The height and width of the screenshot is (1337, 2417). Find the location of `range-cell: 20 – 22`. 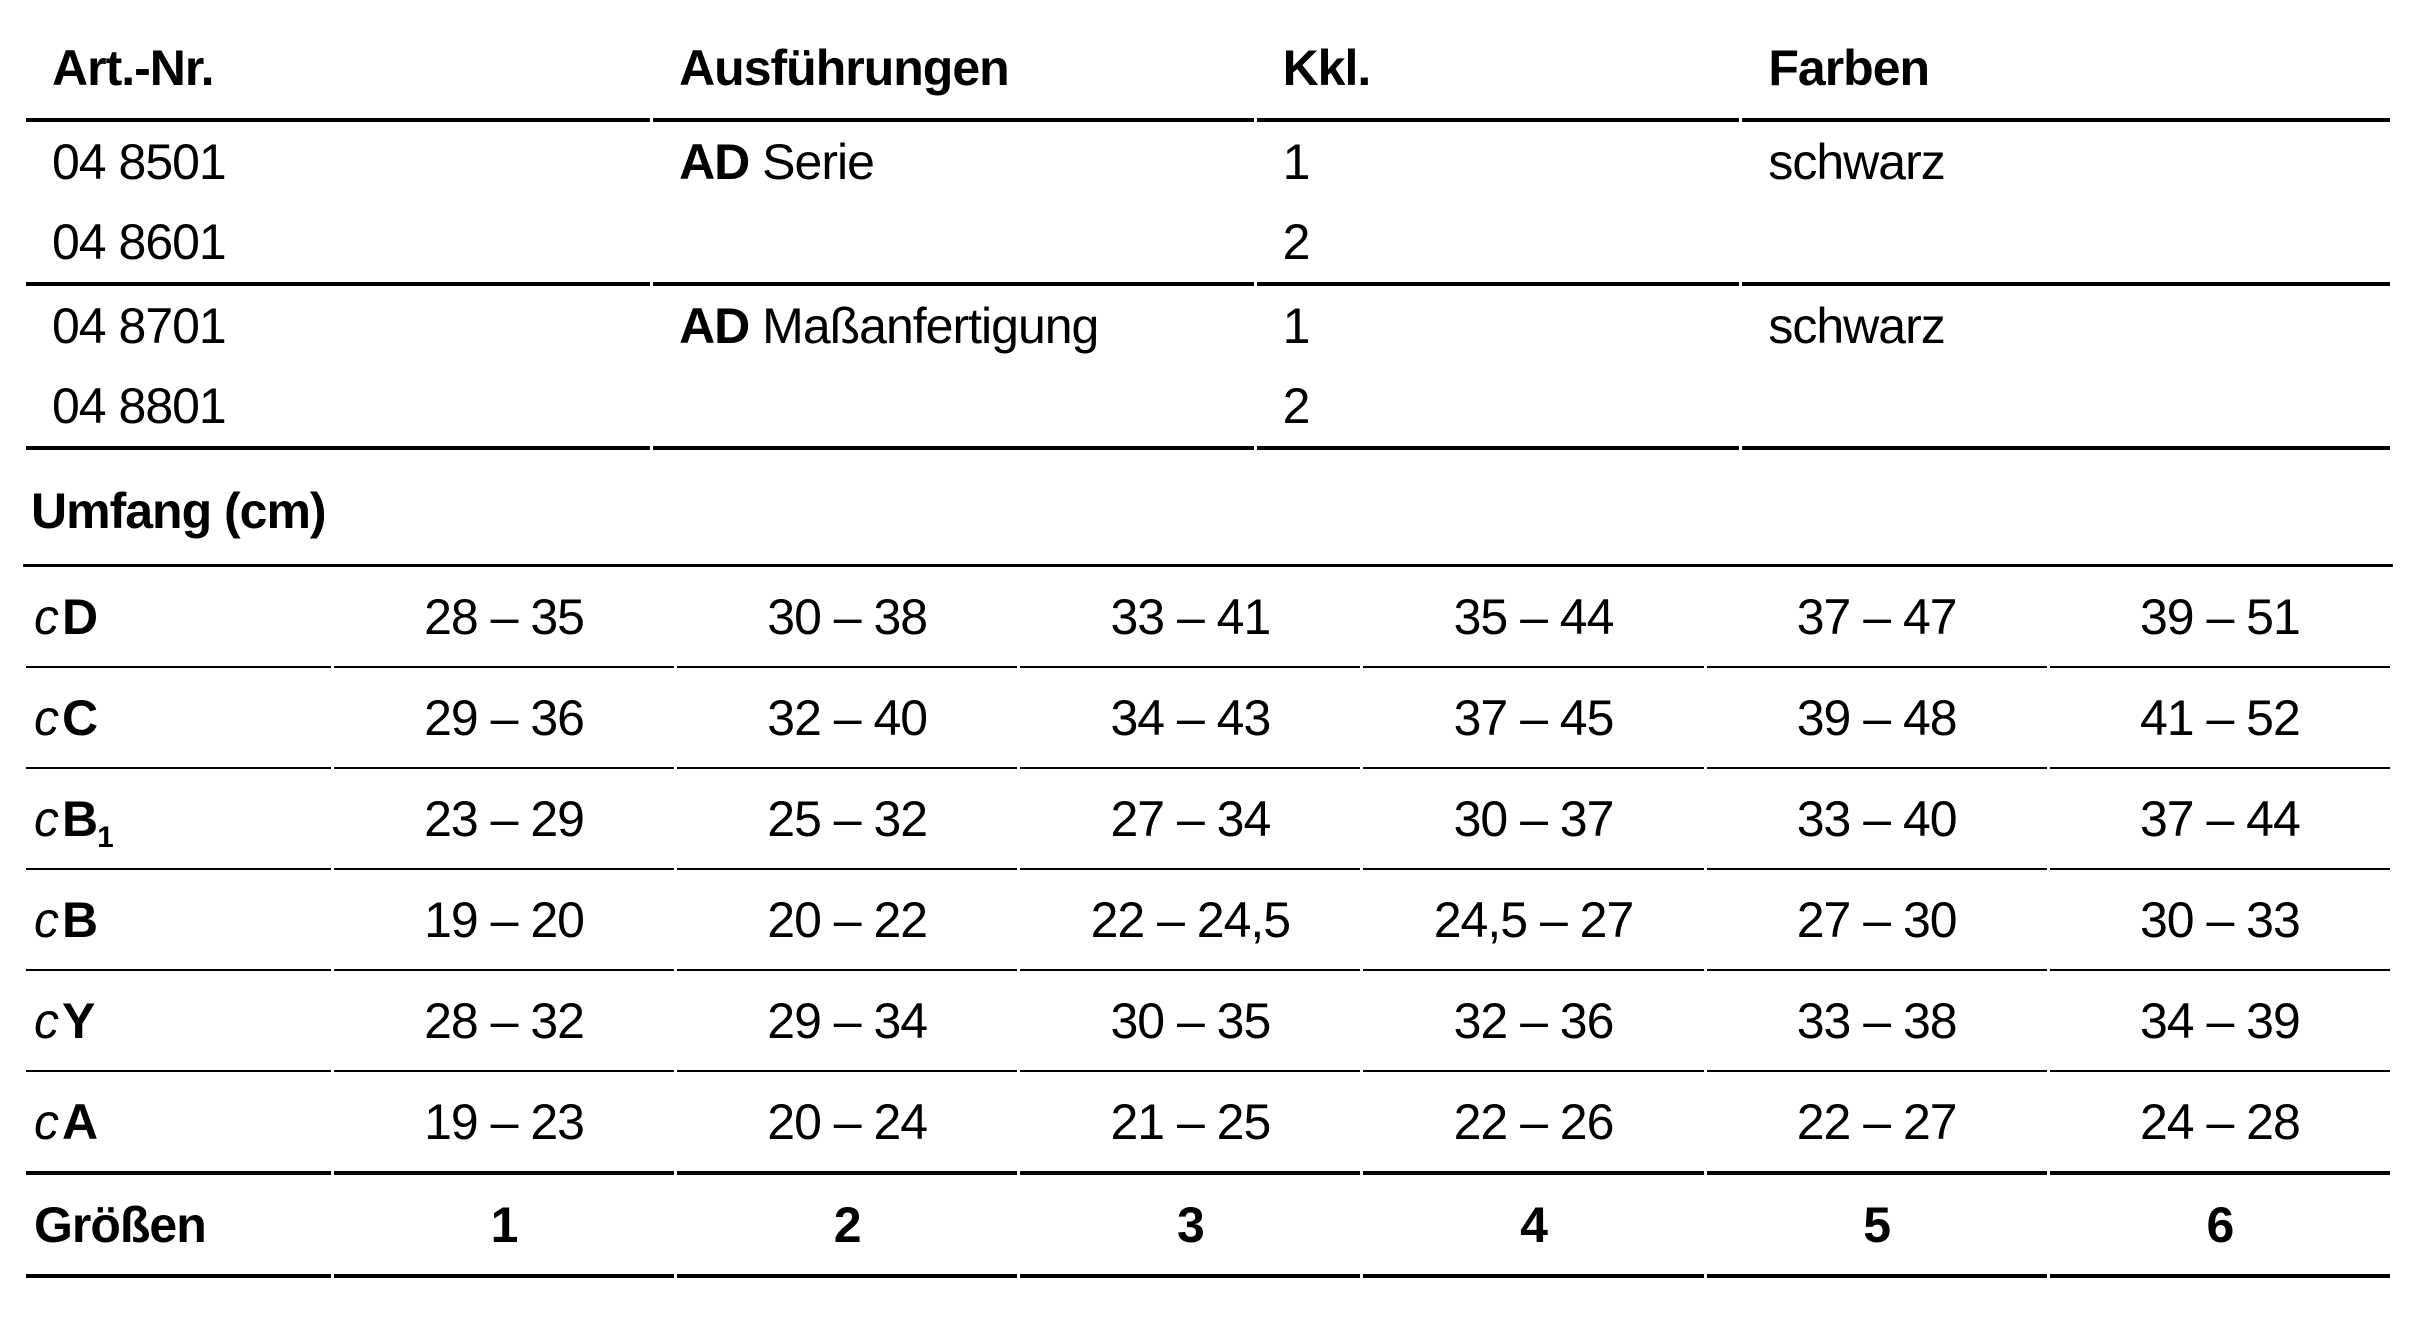

range-cell: 20 – 22 is located at coordinates (847, 920).